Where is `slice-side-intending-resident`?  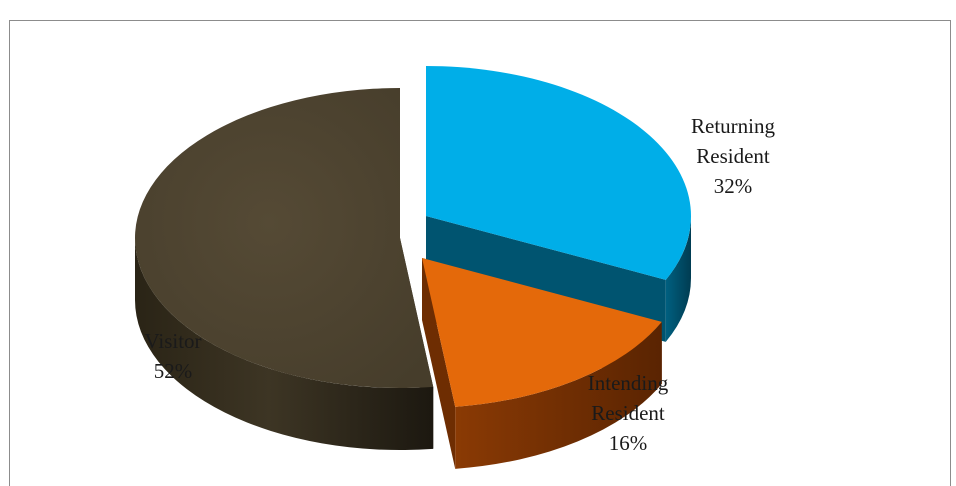 slice-side-intending-resident is located at coordinates (558, 395).